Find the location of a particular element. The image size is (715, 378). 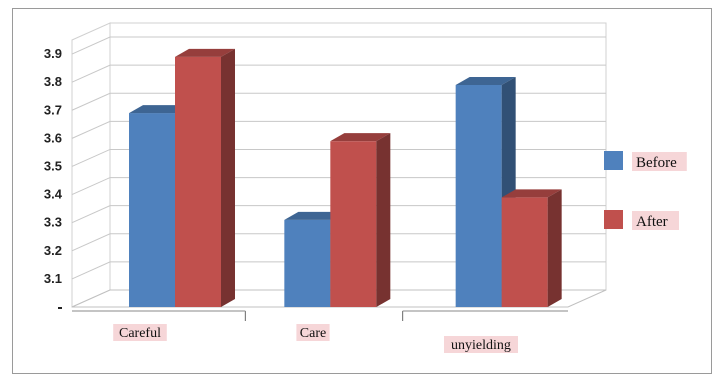

category-label: Care is located at coordinates (313, 333).